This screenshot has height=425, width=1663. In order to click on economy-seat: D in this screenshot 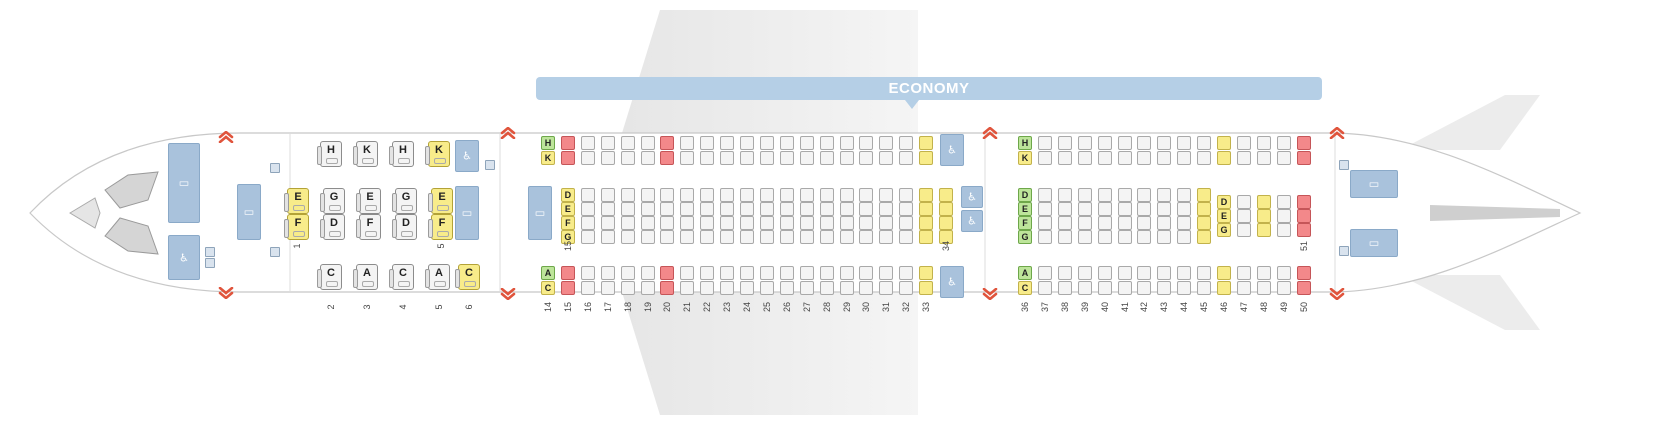, I will do `click(1224, 202)`.